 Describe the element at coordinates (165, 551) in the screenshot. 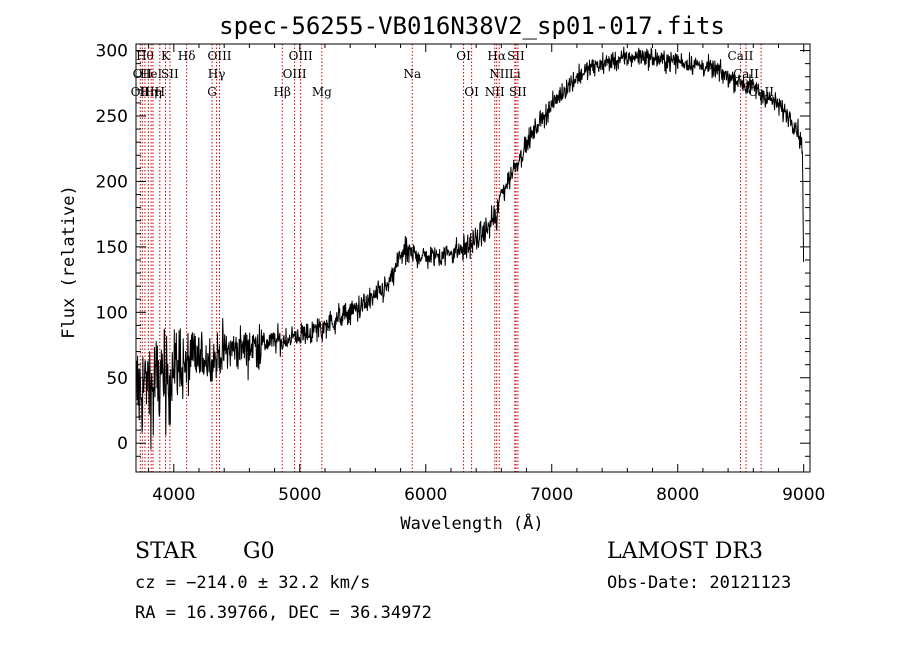

I see `object-class: STAR` at that location.